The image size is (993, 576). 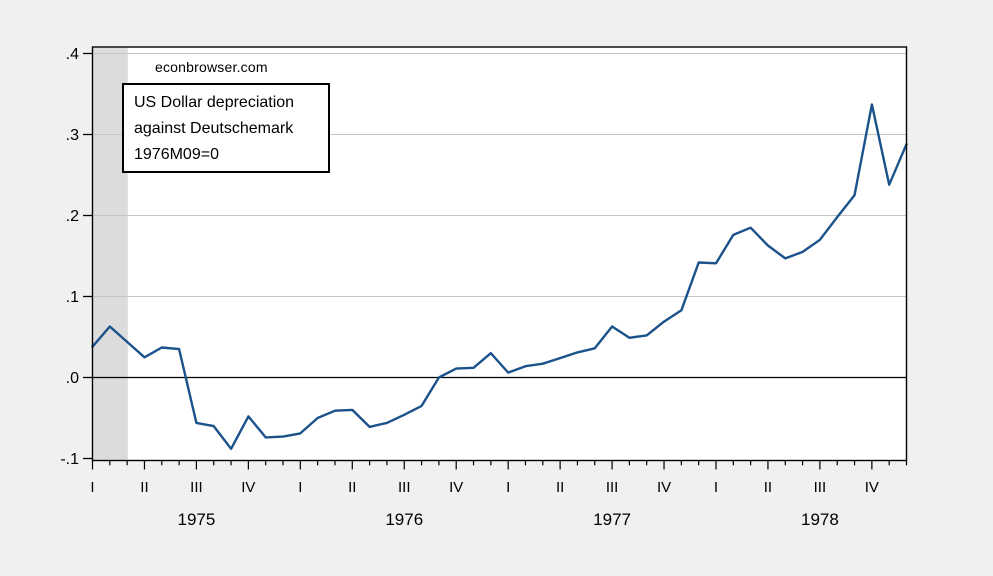 I want to click on watermark: econbrowser.com, so click(x=211, y=67).